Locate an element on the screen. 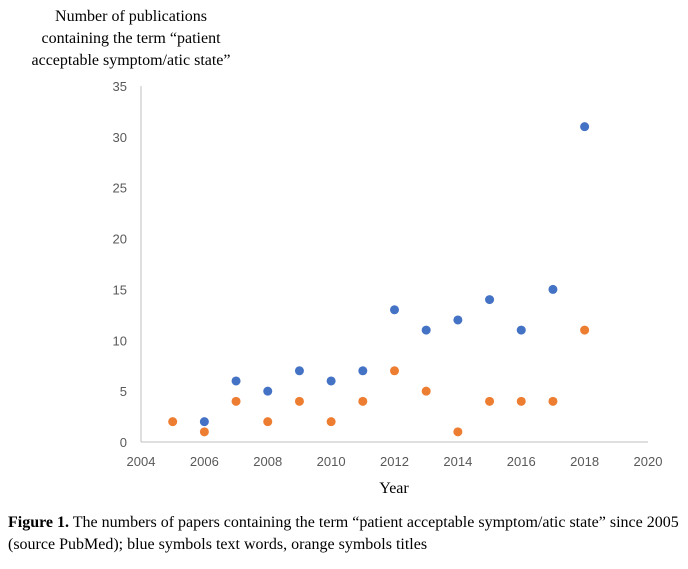 The image size is (688, 569). y-axis: 0 5 10 15 20 25 30 35 is located at coordinates (127, 264).